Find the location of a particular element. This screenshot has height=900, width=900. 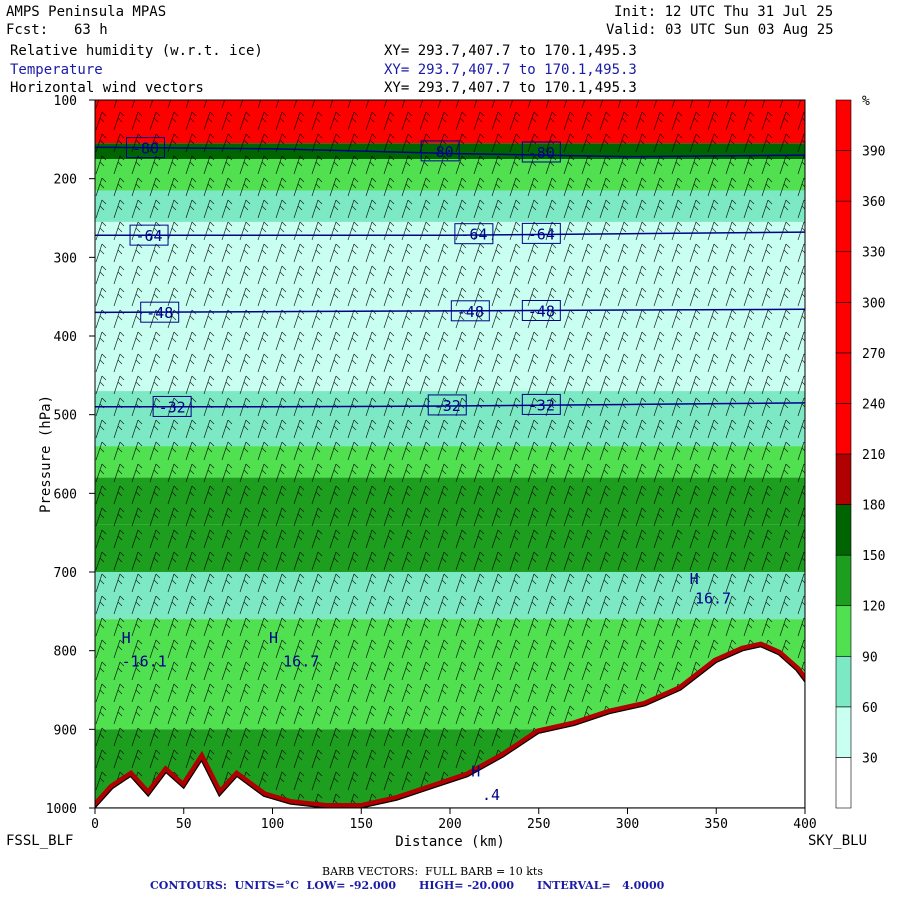

terrain-layer is located at coordinates (450, 724).